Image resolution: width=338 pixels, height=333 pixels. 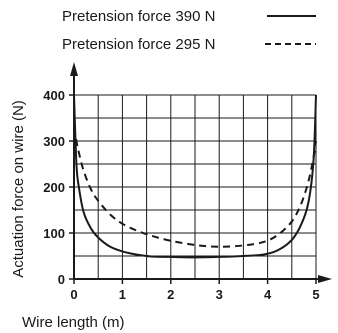 I want to click on y-tick-label-0: 0, so click(x=61, y=279).